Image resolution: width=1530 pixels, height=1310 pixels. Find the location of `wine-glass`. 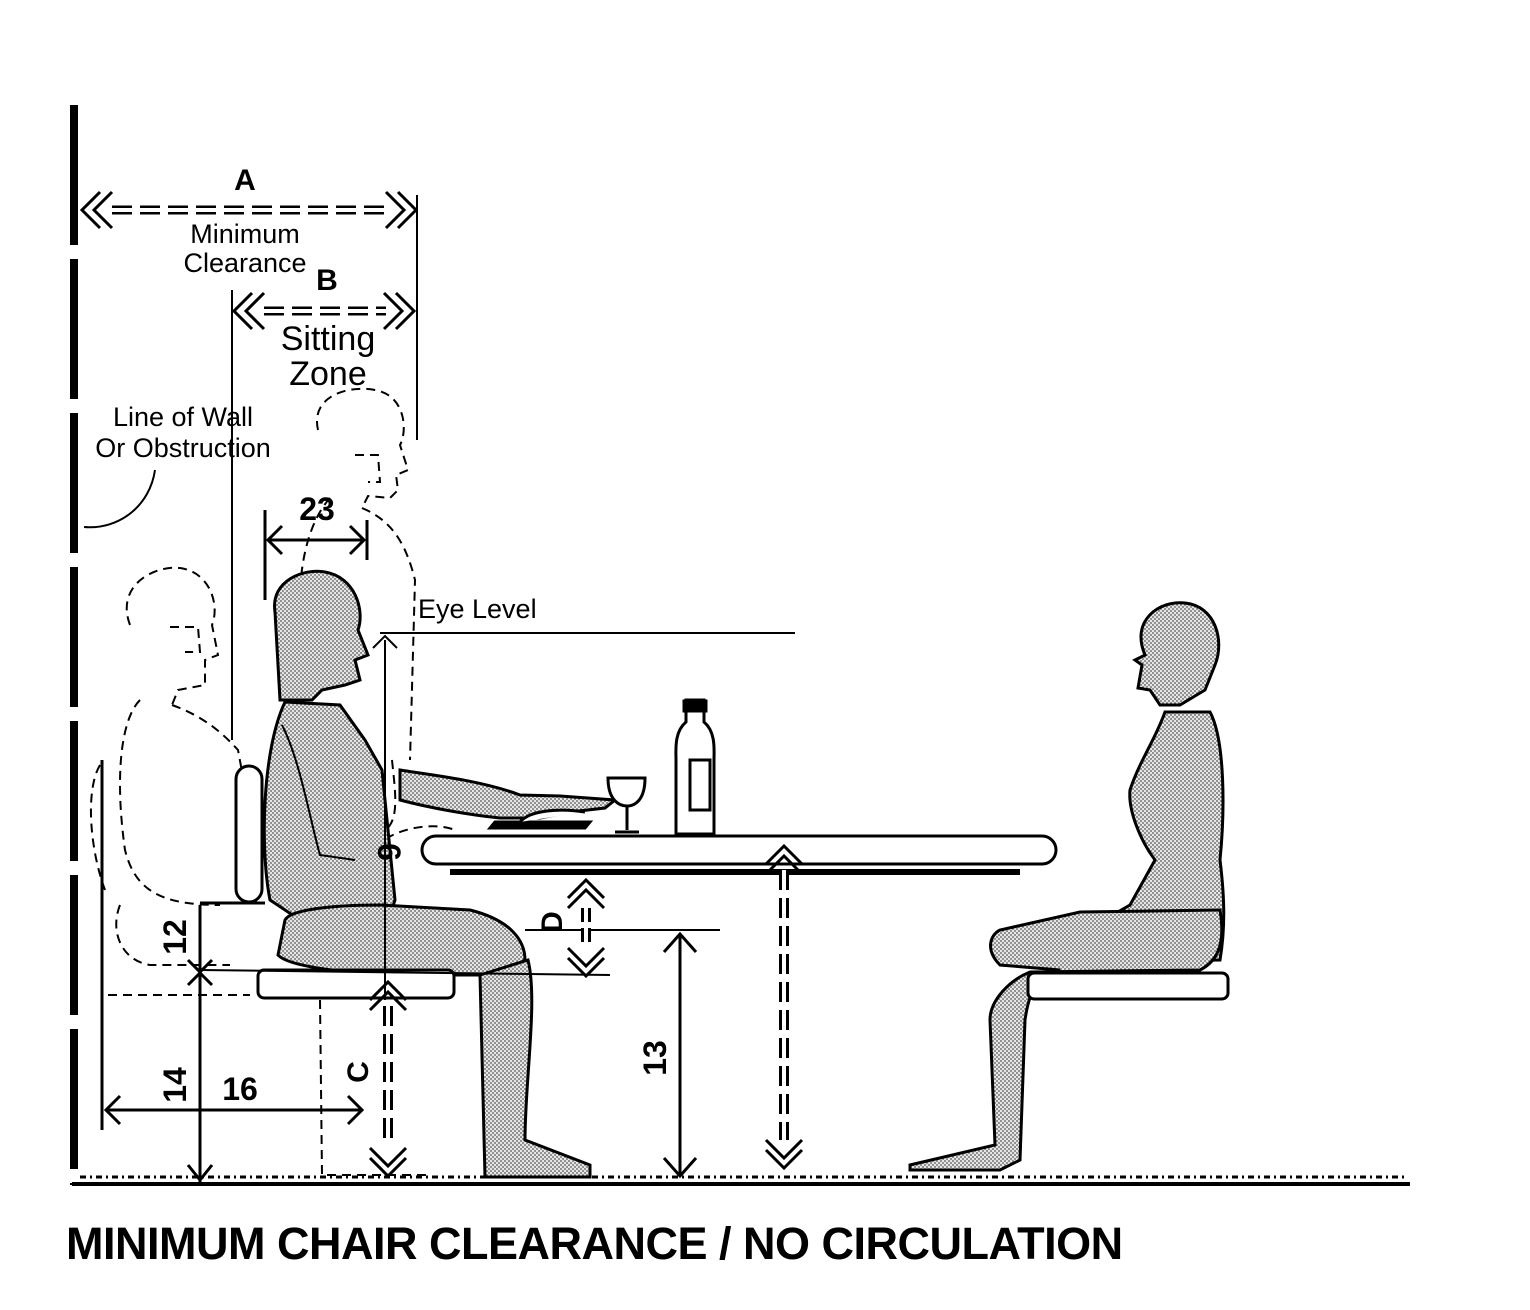

wine-glass is located at coordinates (626, 805).